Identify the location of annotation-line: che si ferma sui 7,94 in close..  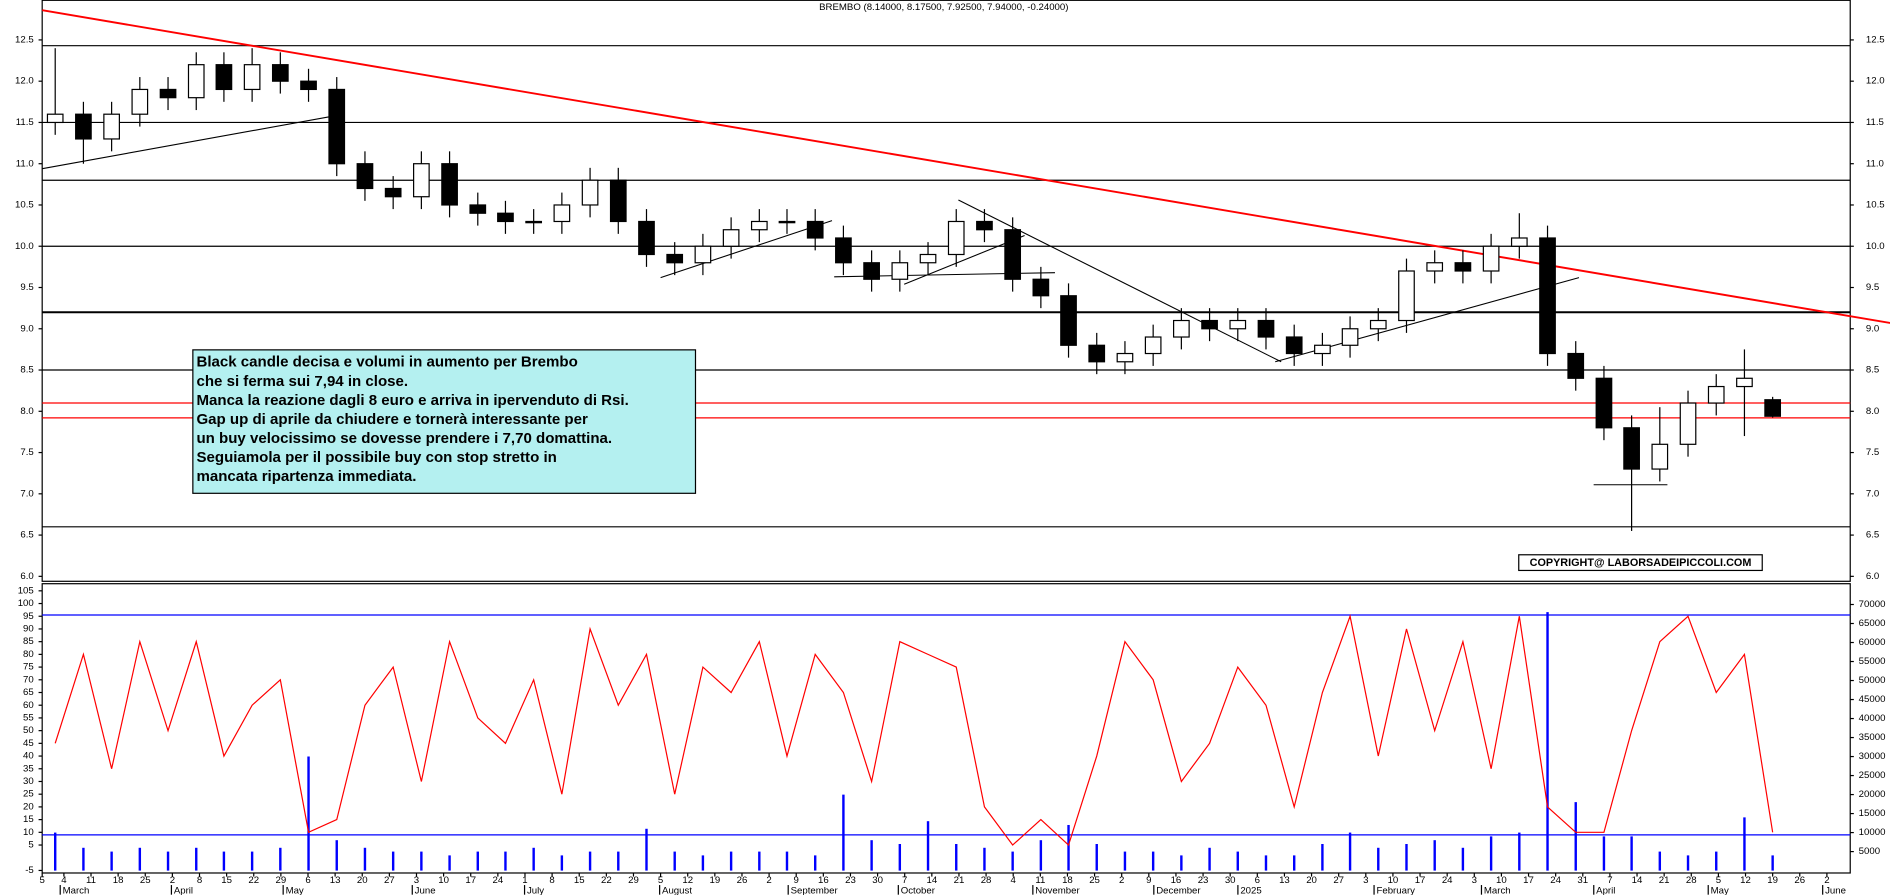
(302, 381).